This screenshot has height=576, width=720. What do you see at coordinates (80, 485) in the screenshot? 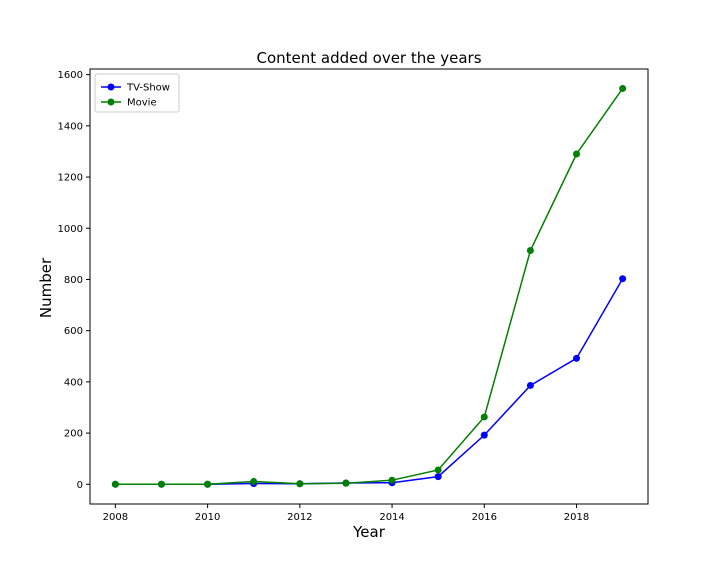
I see `y-tick-label: 0` at bounding box center [80, 485].